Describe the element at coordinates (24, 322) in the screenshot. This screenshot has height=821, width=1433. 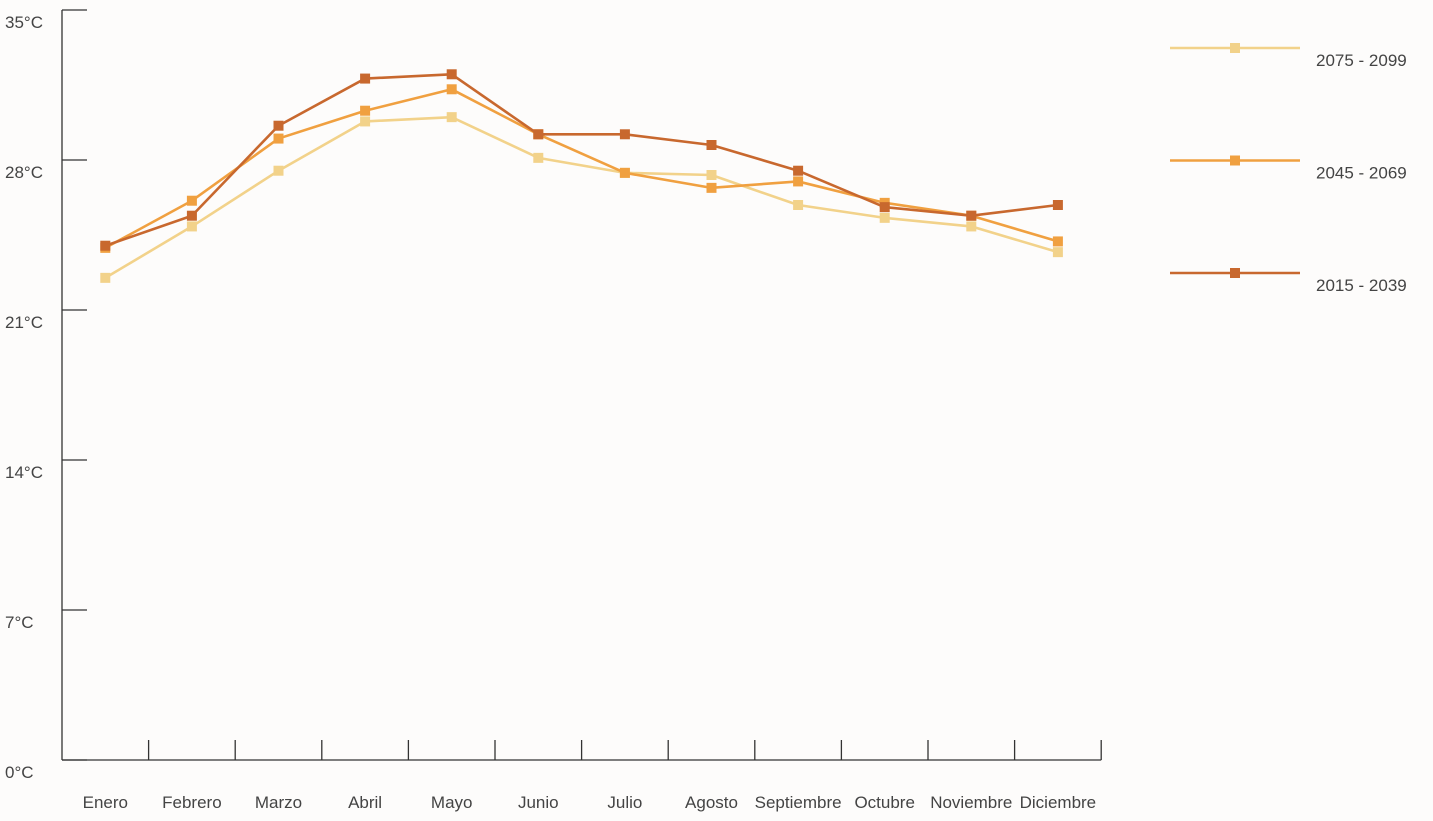
I see `y-tick-label: 21°C` at that location.